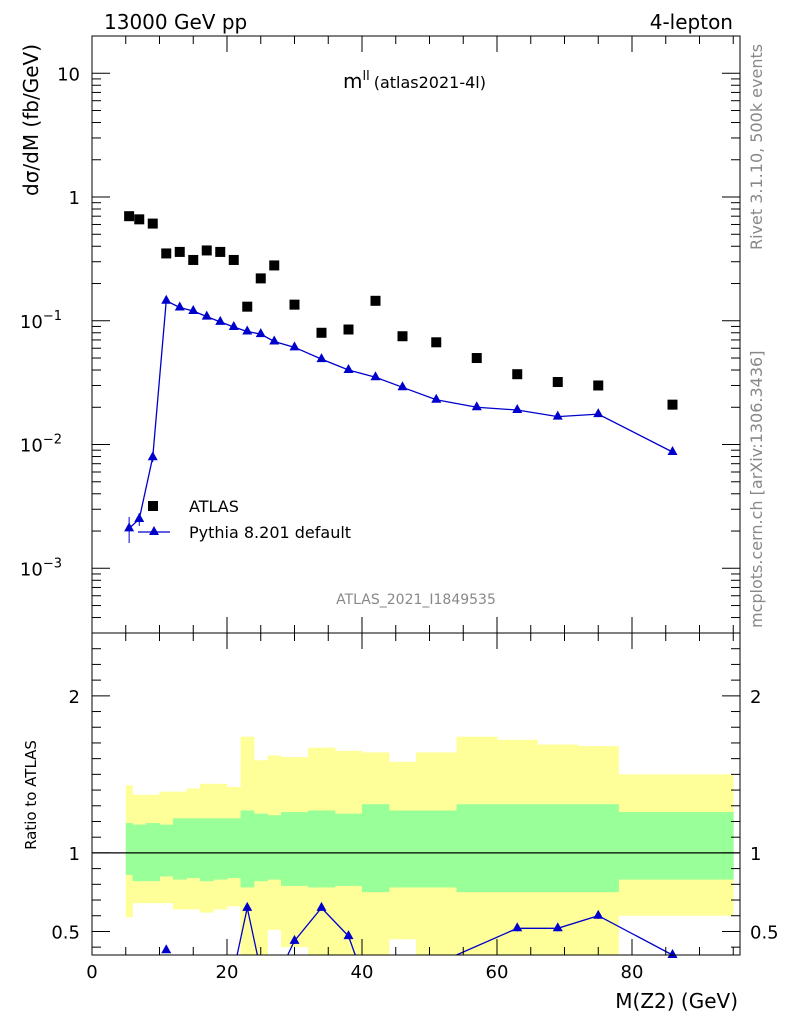 The width and height of the screenshot is (786, 1024). Describe the element at coordinates (31, 795) in the screenshot. I see `ratio-y-axis-label: Ratio to ATLAS` at that location.